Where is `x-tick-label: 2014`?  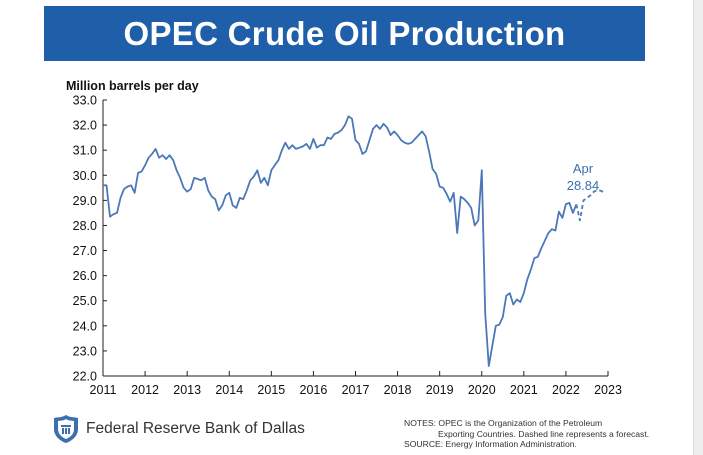
x-tick-label: 2014 is located at coordinates (229, 390).